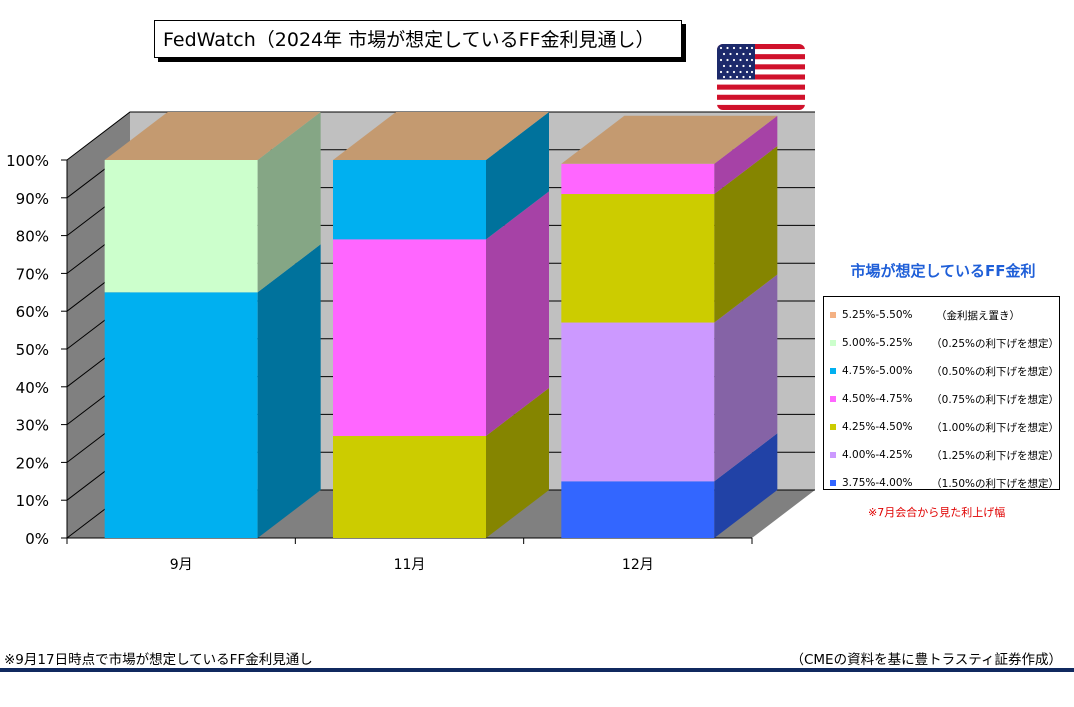 This screenshot has width=1074, height=707. Describe the element at coordinates (418, 39) in the screenshot. I see `chart-title: FedWatch（2024年 市場が想定しているFF金利見通し）` at that location.